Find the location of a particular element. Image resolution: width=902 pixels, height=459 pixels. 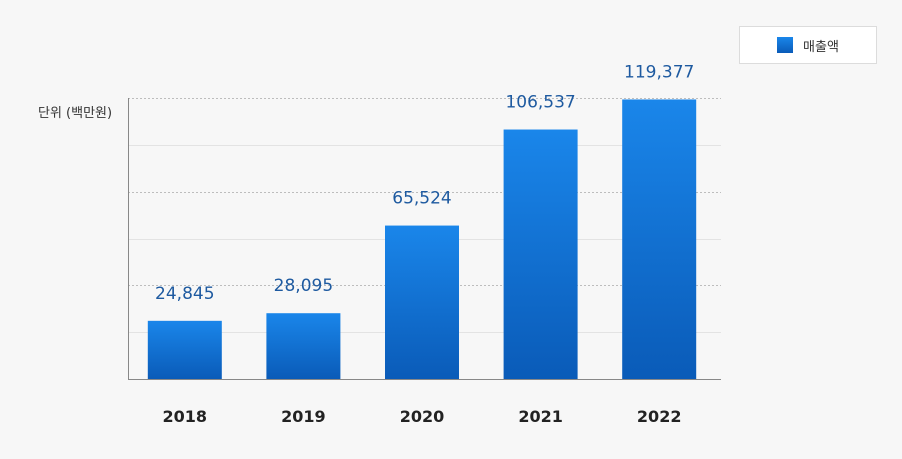

bar-2019 is located at coordinates (303, 346).